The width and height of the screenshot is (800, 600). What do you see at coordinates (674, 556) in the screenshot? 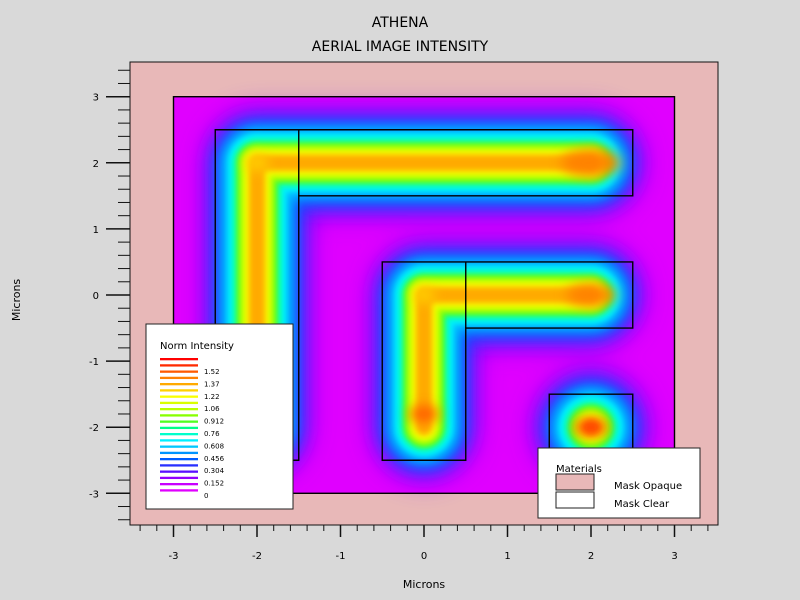
I see `x-tick-label: 3` at bounding box center [674, 556].